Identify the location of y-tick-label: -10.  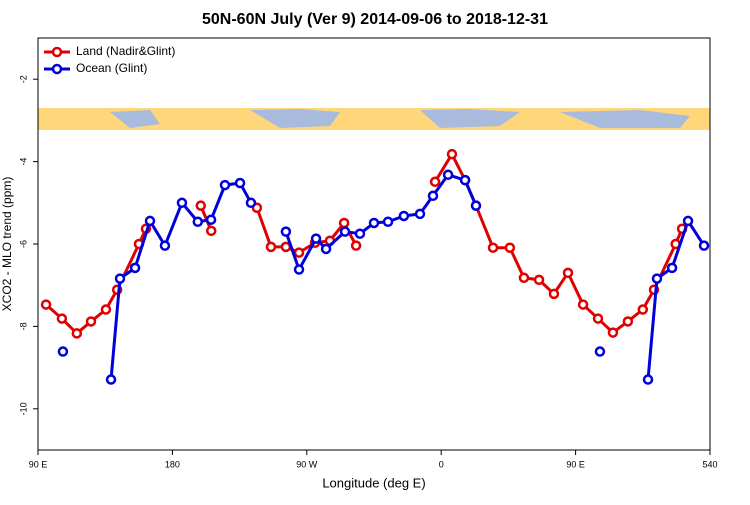
(23, 408).